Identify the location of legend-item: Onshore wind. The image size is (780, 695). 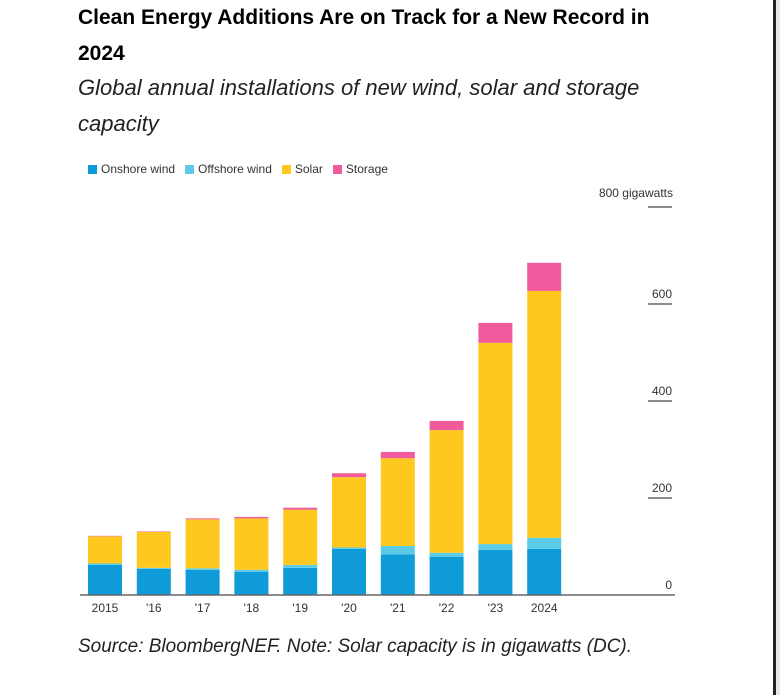
(131, 169).